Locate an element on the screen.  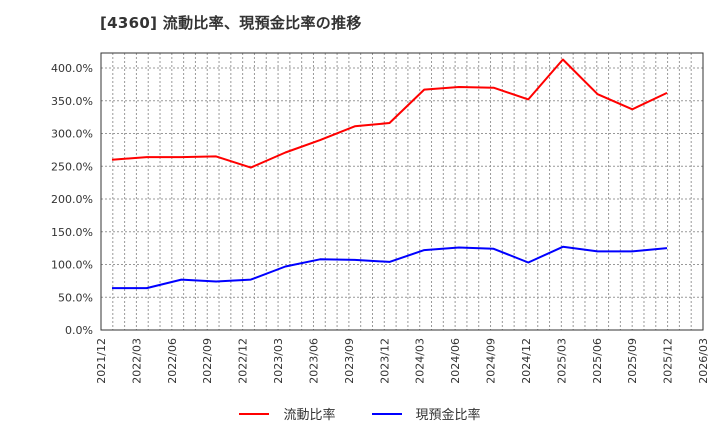
chart-title: [4360] 流動比率、現預金比率の推移 is located at coordinates (231, 23).